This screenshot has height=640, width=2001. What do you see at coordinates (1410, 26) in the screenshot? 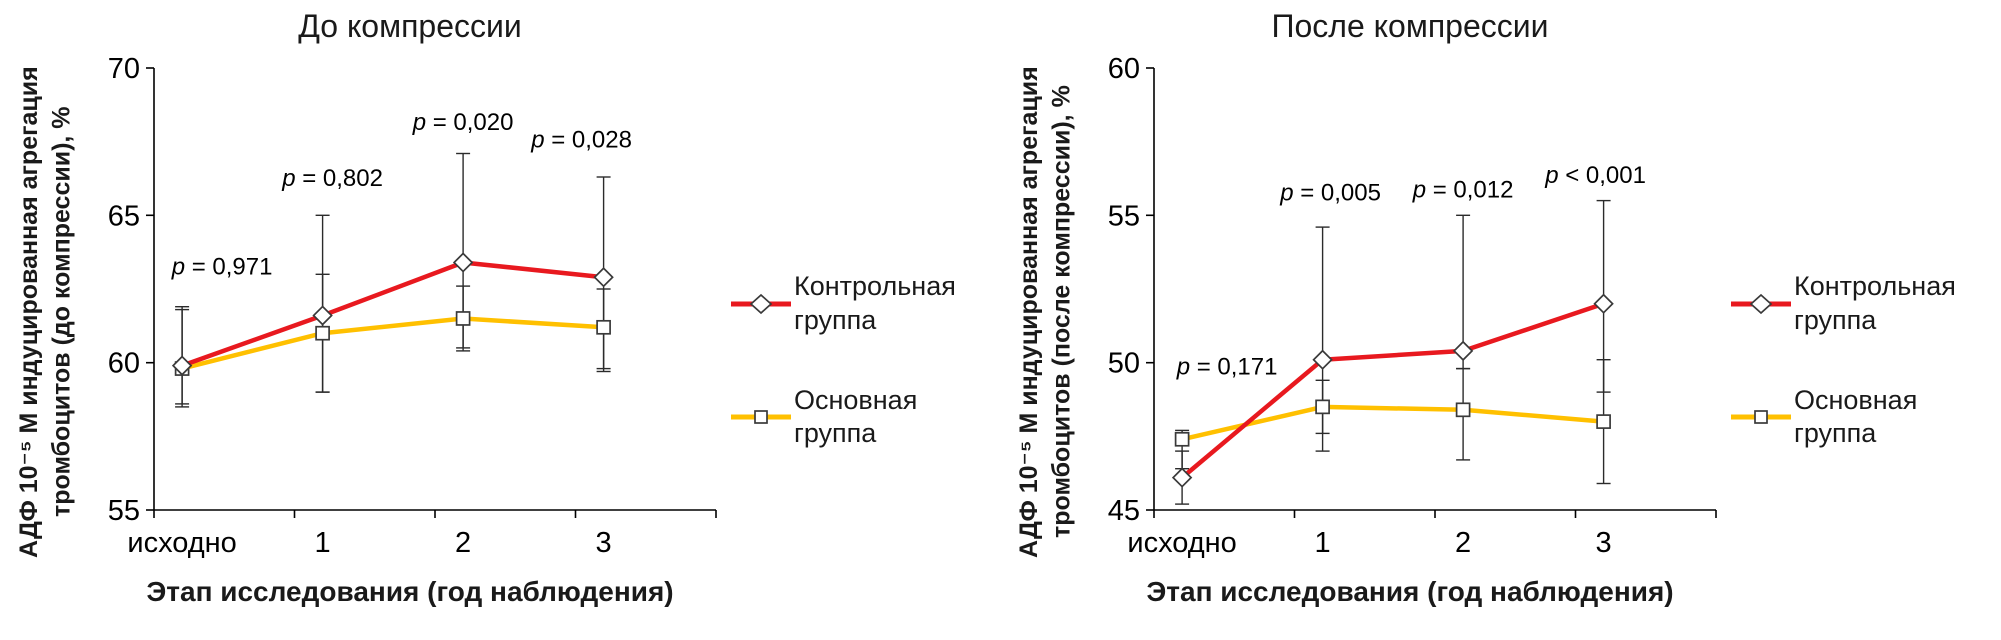
I see `chart-title-right: После компрессии` at bounding box center [1410, 26].